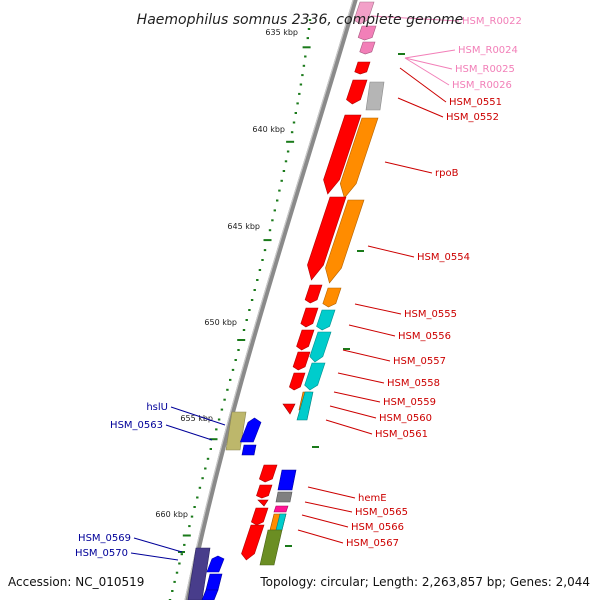 The width and height of the screenshot is (600, 600). I want to click on label-HSM_0561: HSM_0561, so click(376, 429).